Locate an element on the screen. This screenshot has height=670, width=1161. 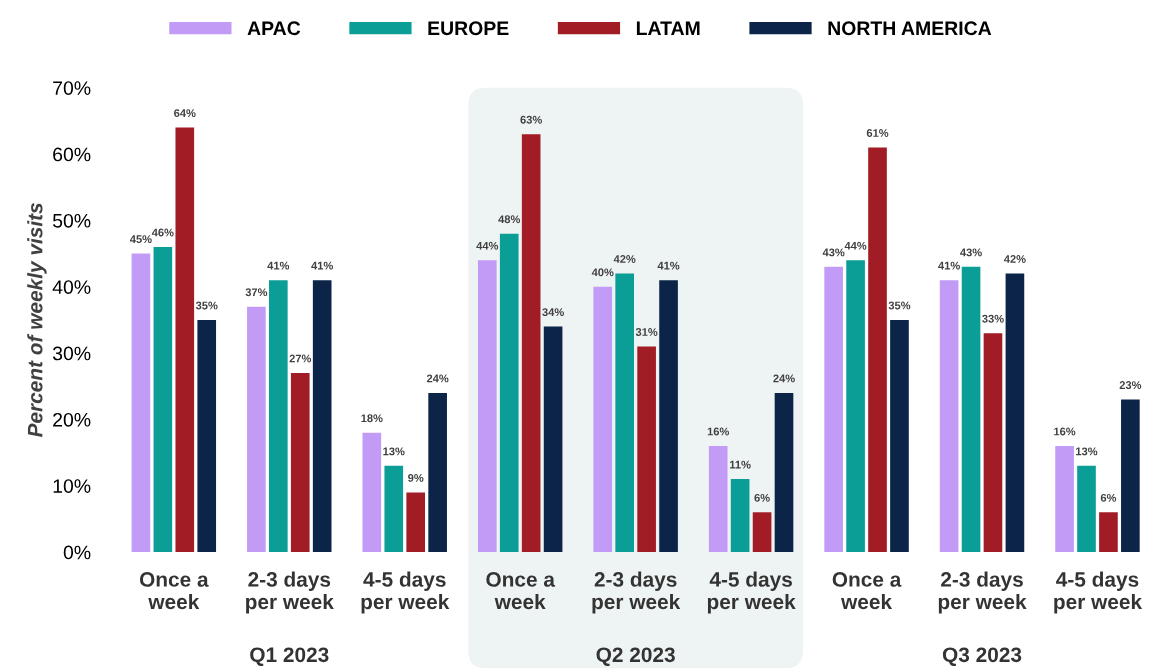
text: Q2 2023 is located at coordinates (635, 657).